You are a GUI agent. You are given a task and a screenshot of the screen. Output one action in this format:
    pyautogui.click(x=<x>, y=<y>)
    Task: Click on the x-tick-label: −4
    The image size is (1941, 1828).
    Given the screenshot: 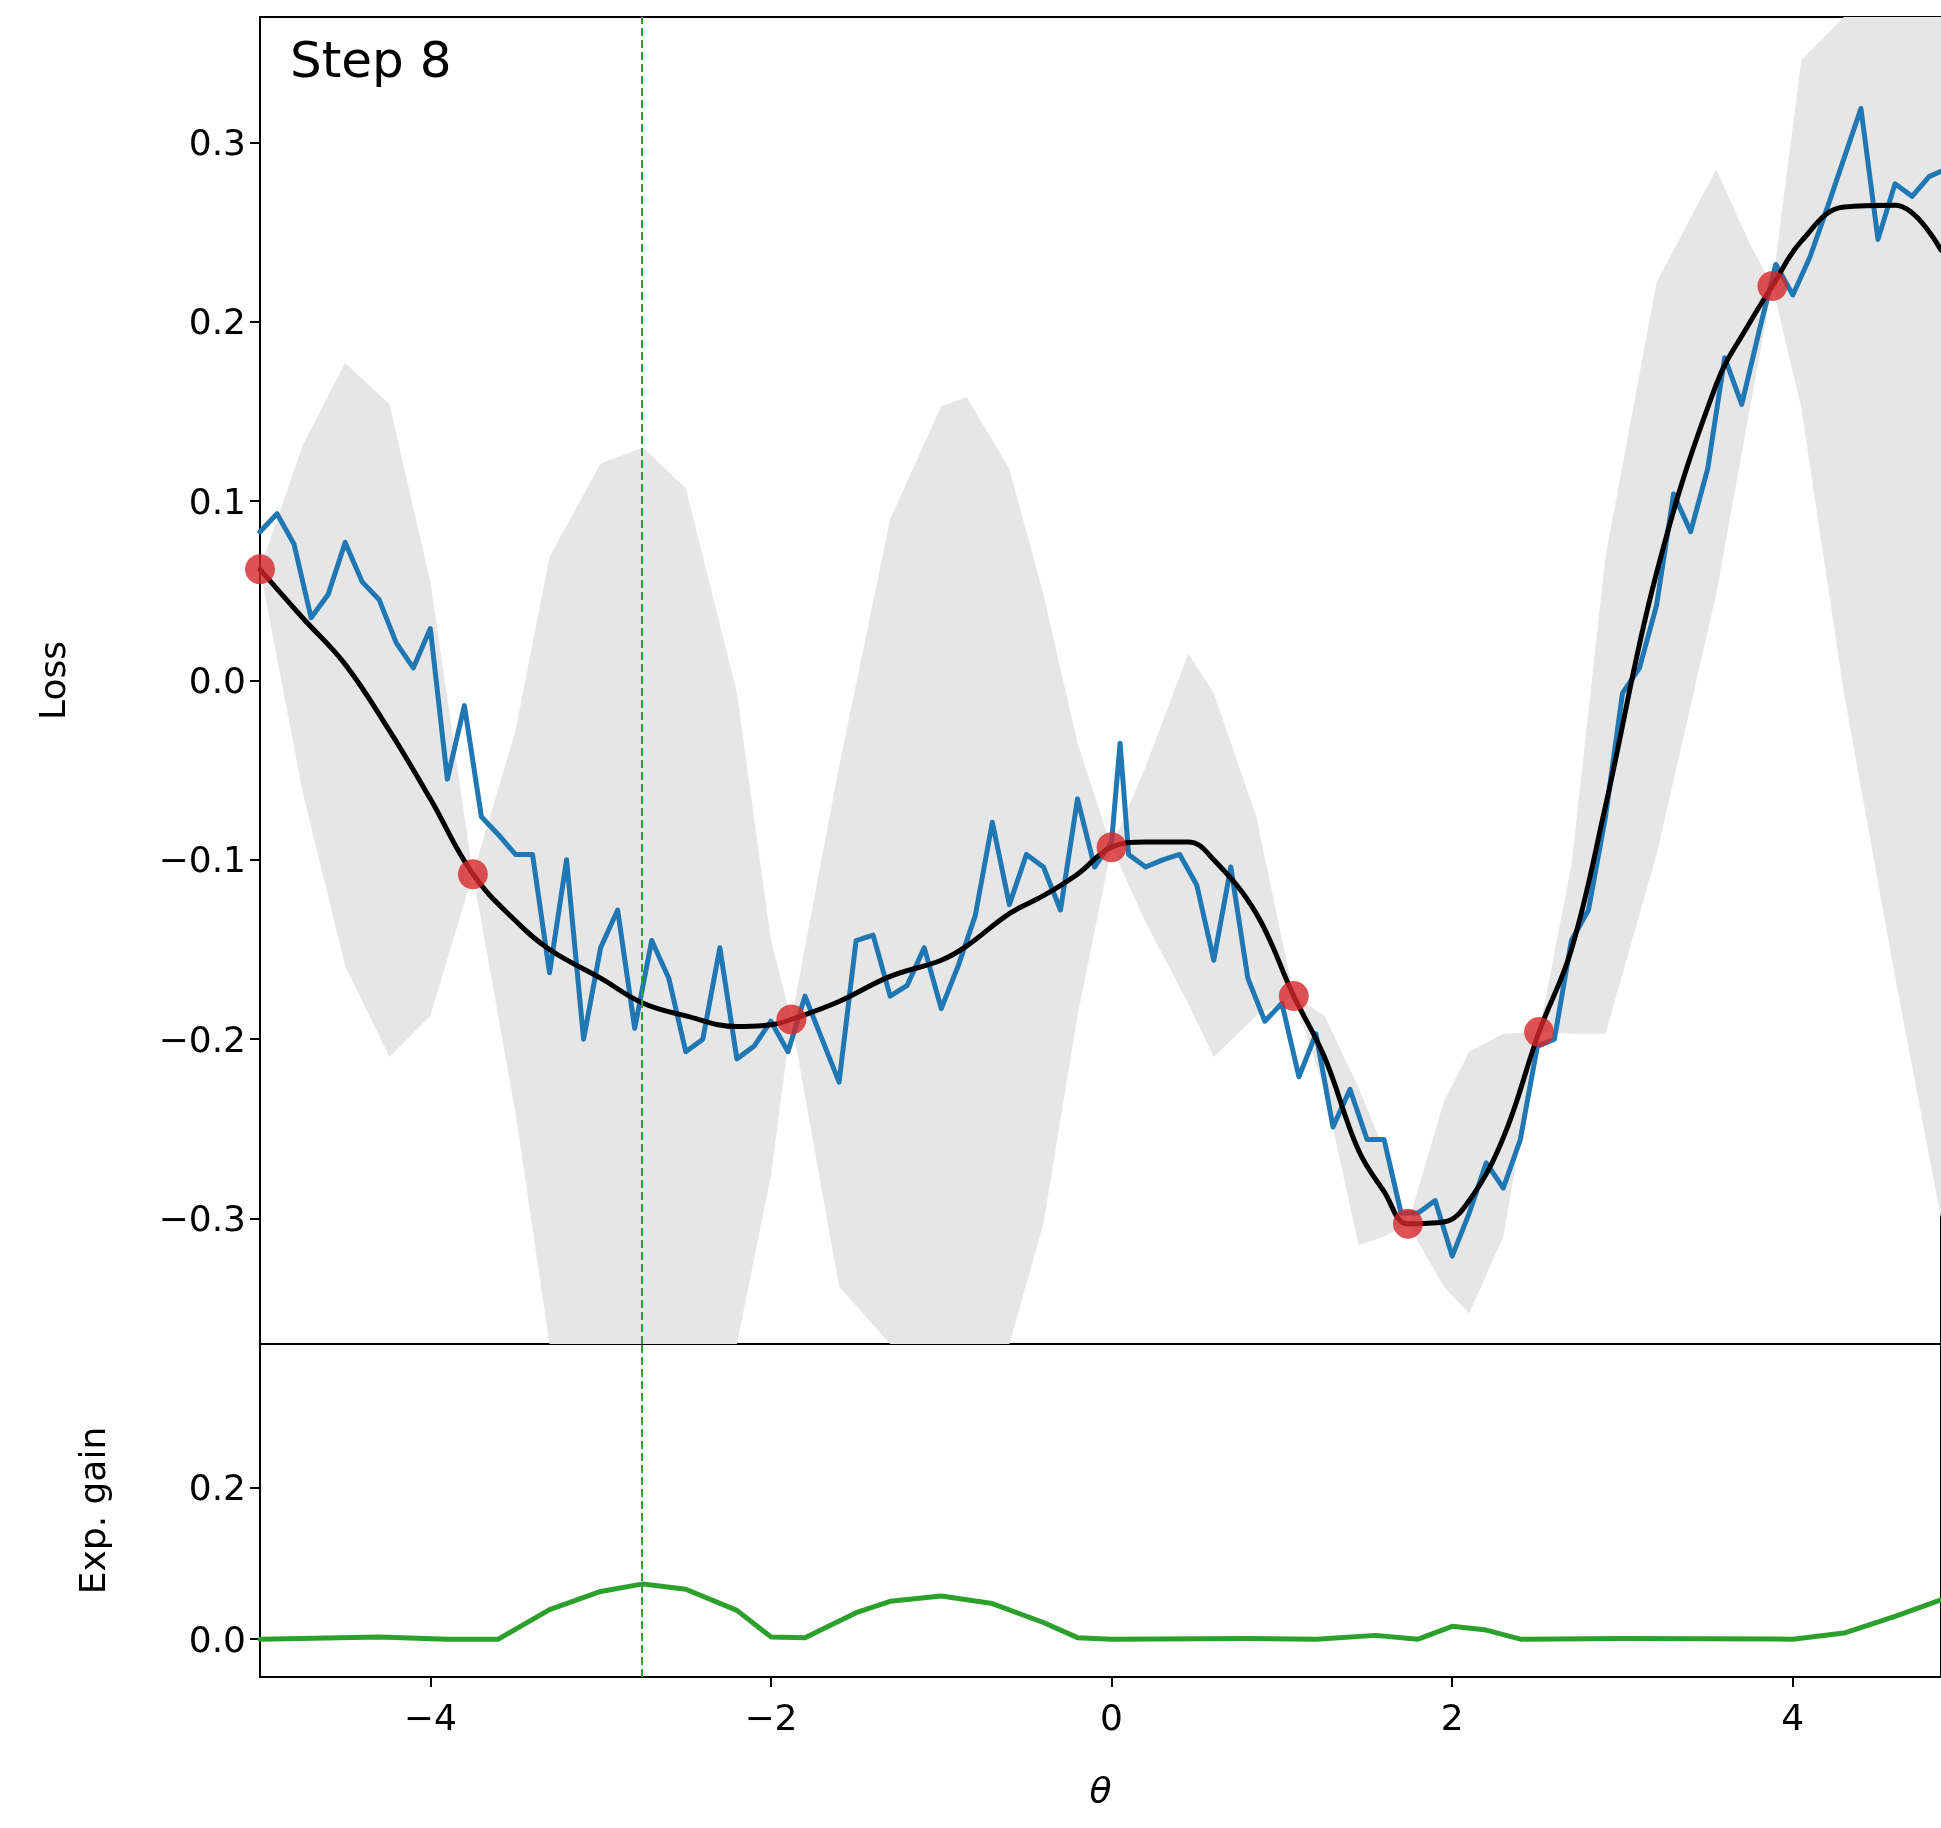 What is the action you would take?
    pyautogui.click(x=430, y=1717)
    